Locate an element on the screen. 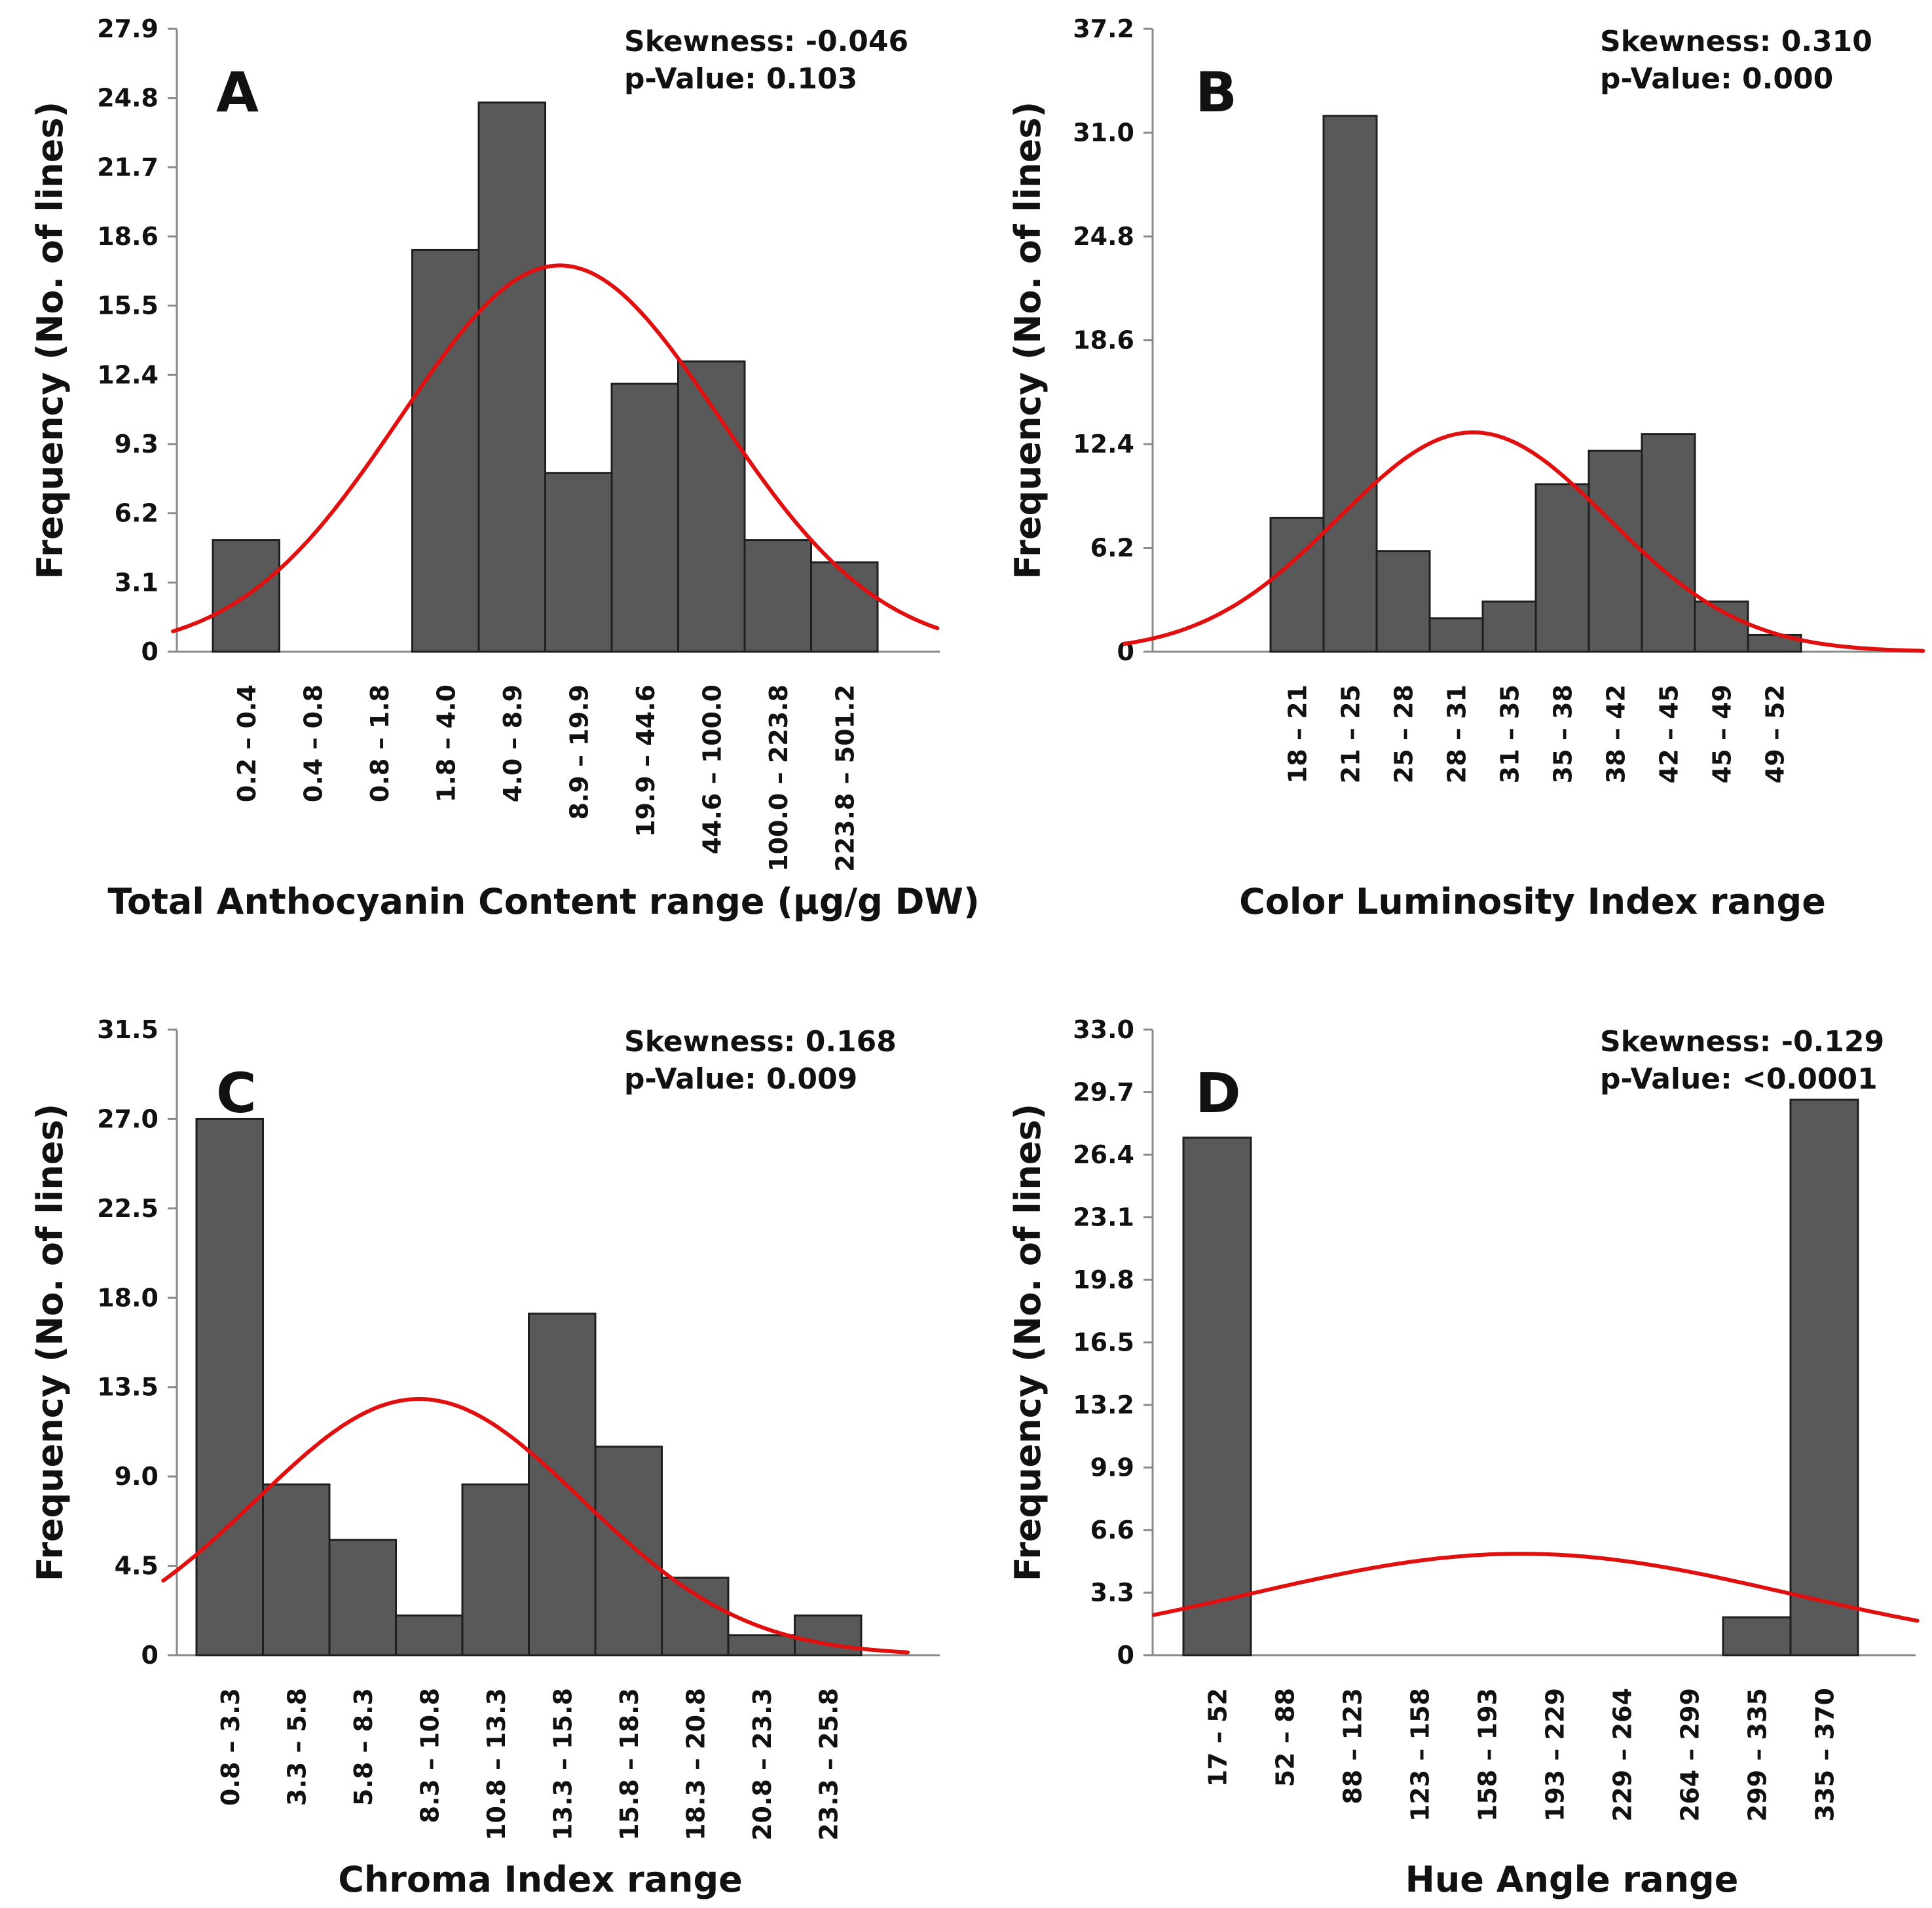 The width and height of the screenshot is (1932, 1908). x-category-label: 3.3 – 5.8 is located at coordinates (297, 1747).